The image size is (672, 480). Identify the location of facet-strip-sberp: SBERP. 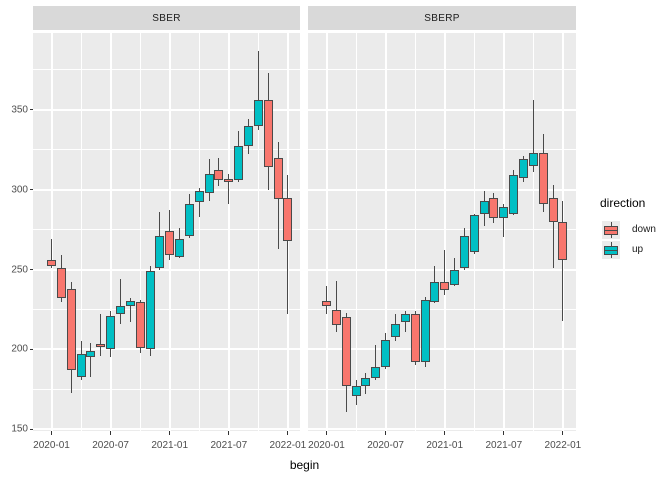
(442, 18).